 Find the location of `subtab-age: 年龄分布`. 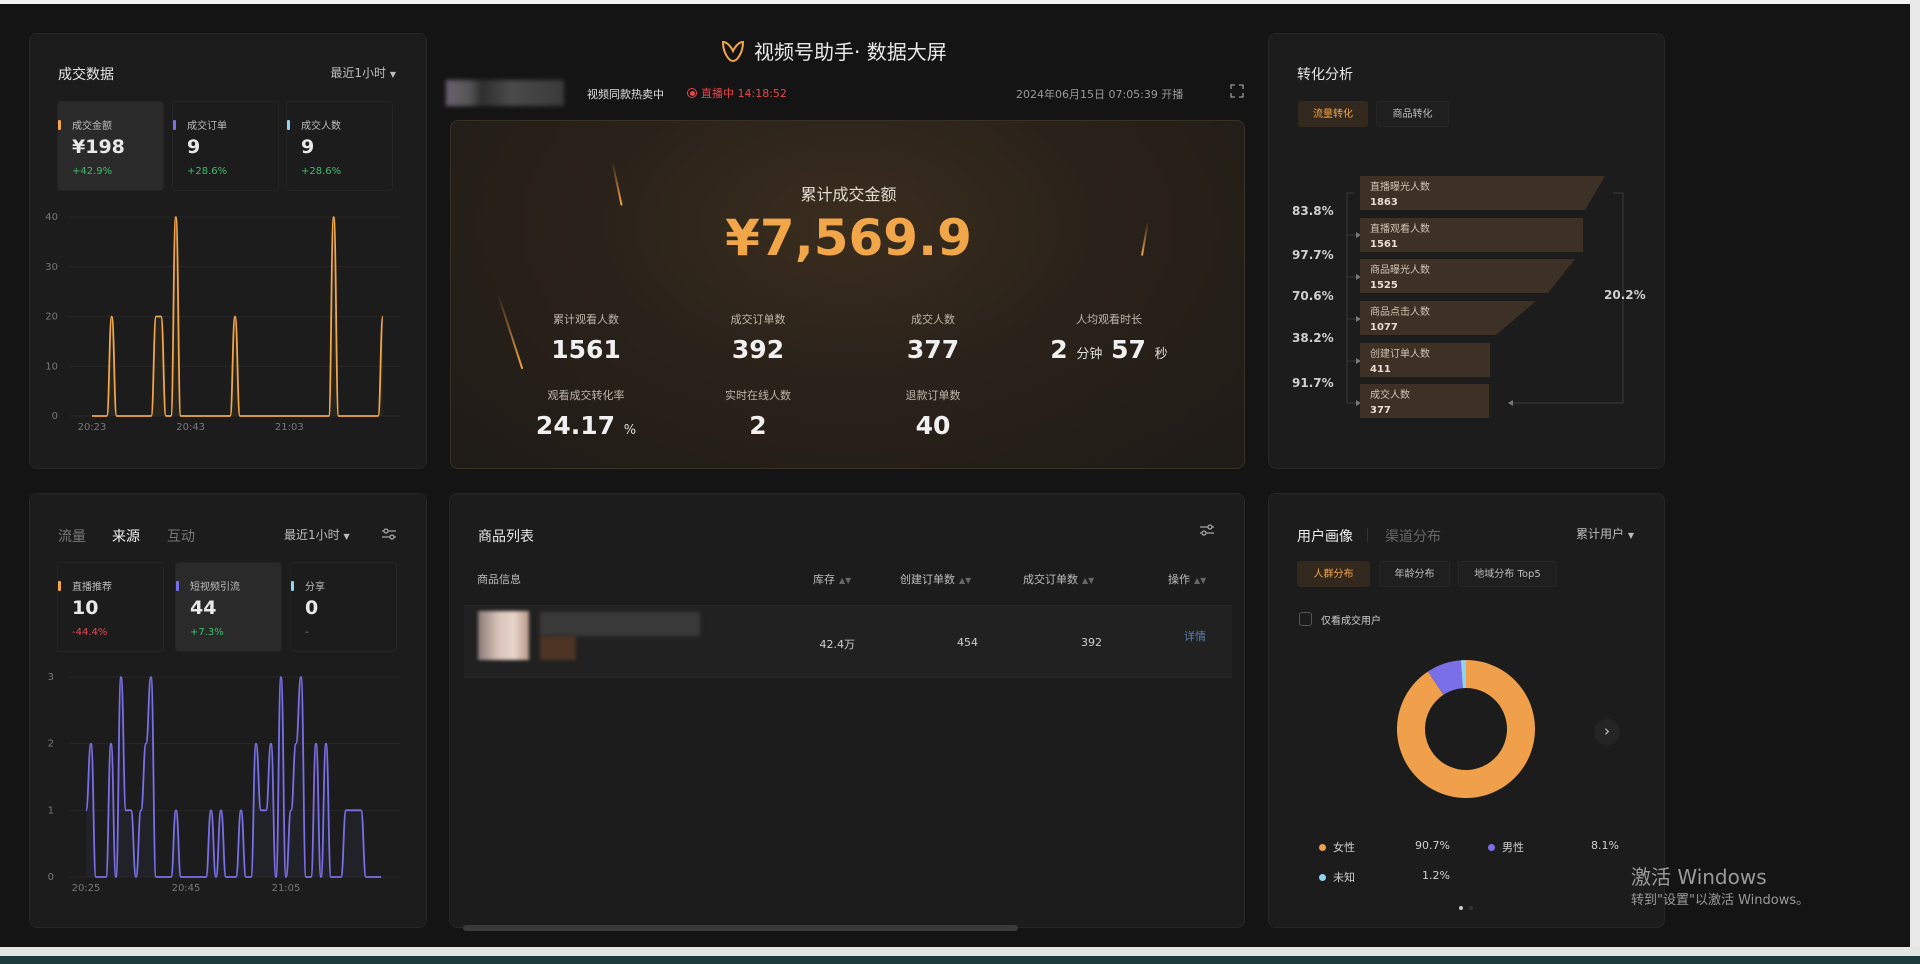

subtab-age: 年龄分布 is located at coordinates (1414, 574).